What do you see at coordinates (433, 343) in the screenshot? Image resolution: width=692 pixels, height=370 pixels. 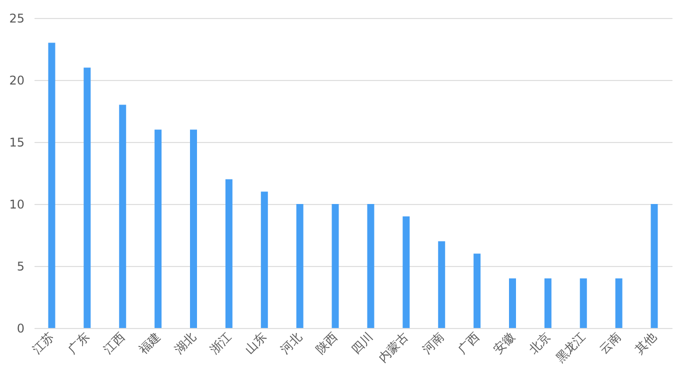 I see `x-tick-label: 河南` at bounding box center [433, 343].